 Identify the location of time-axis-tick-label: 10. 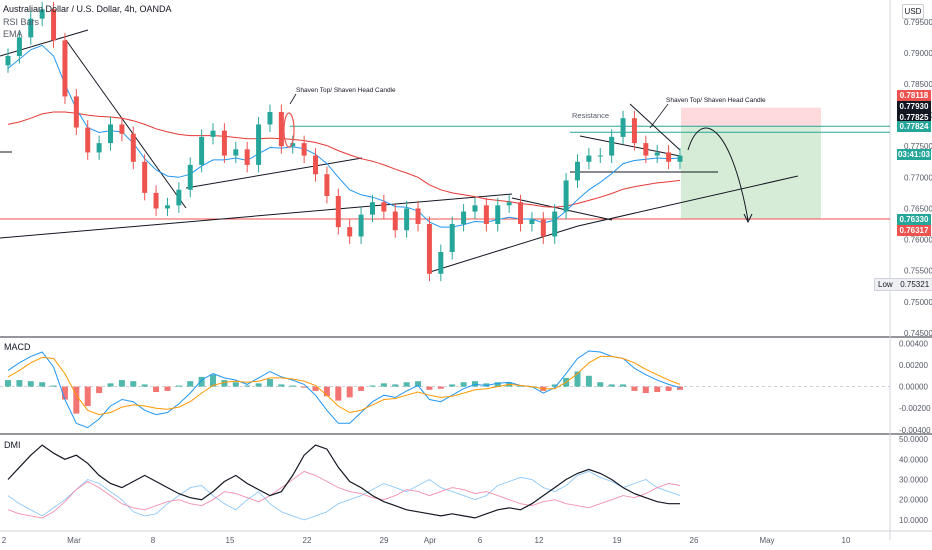
(846, 540).